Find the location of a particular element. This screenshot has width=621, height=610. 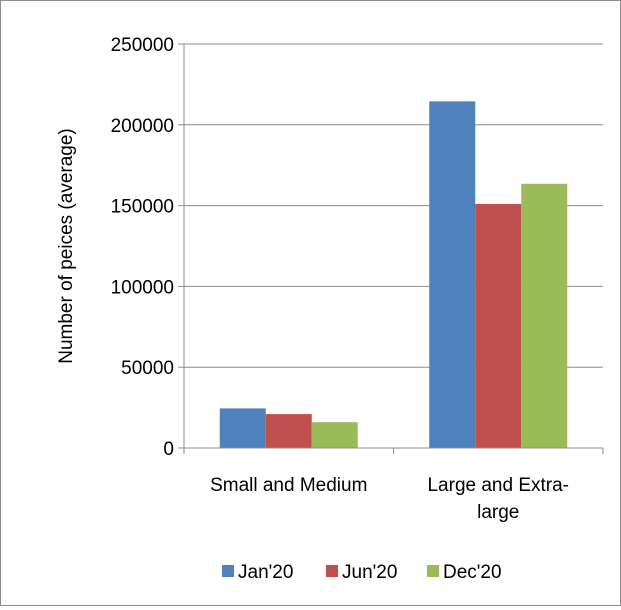

y-tick-label: 150000 is located at coordinates (142, 207).